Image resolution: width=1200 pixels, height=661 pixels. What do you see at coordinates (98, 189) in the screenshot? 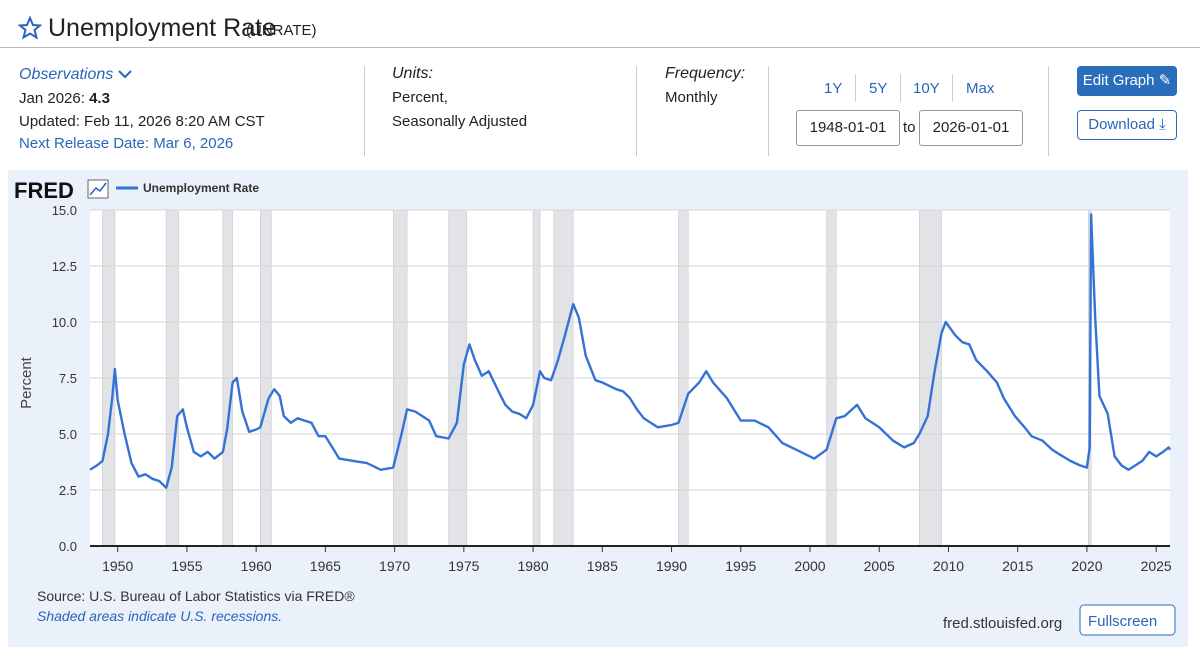
I see `graph-icon-line` at bounding box center [98, 189].